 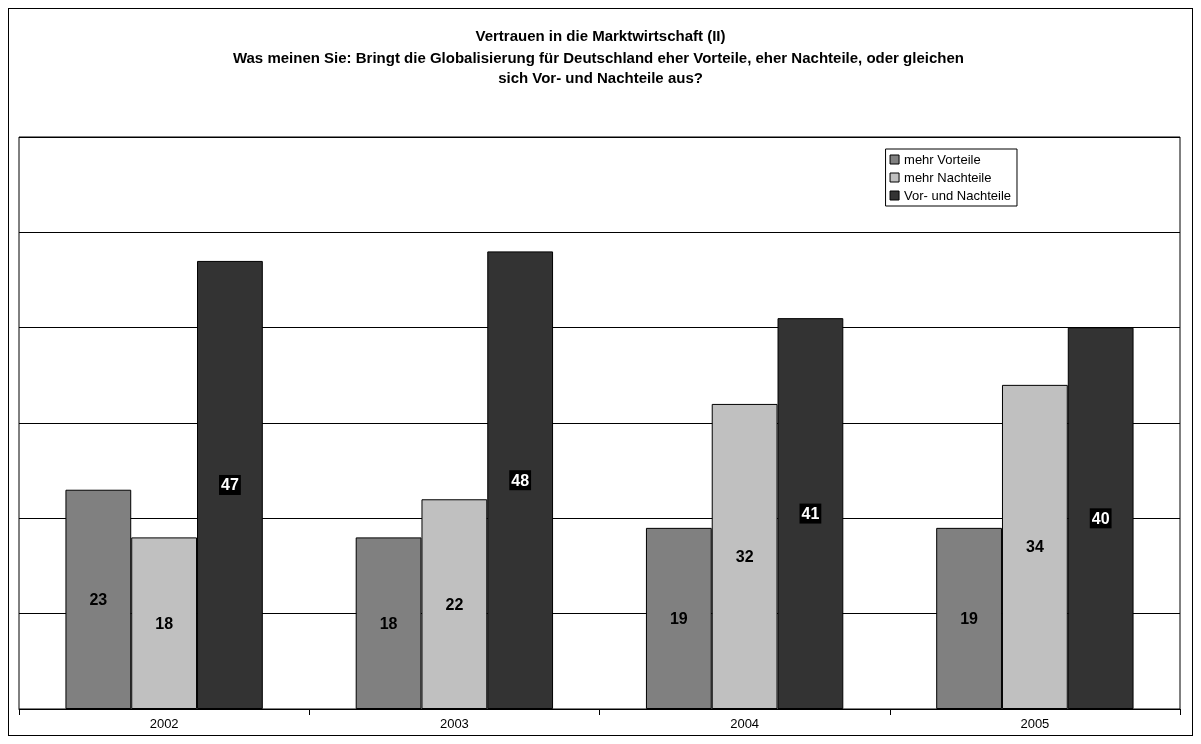 What do you see at coordinates (957, 195) in the screenshot?
I see `legend-label: Vor- und Nachteile` at bounding box center [957, 195].